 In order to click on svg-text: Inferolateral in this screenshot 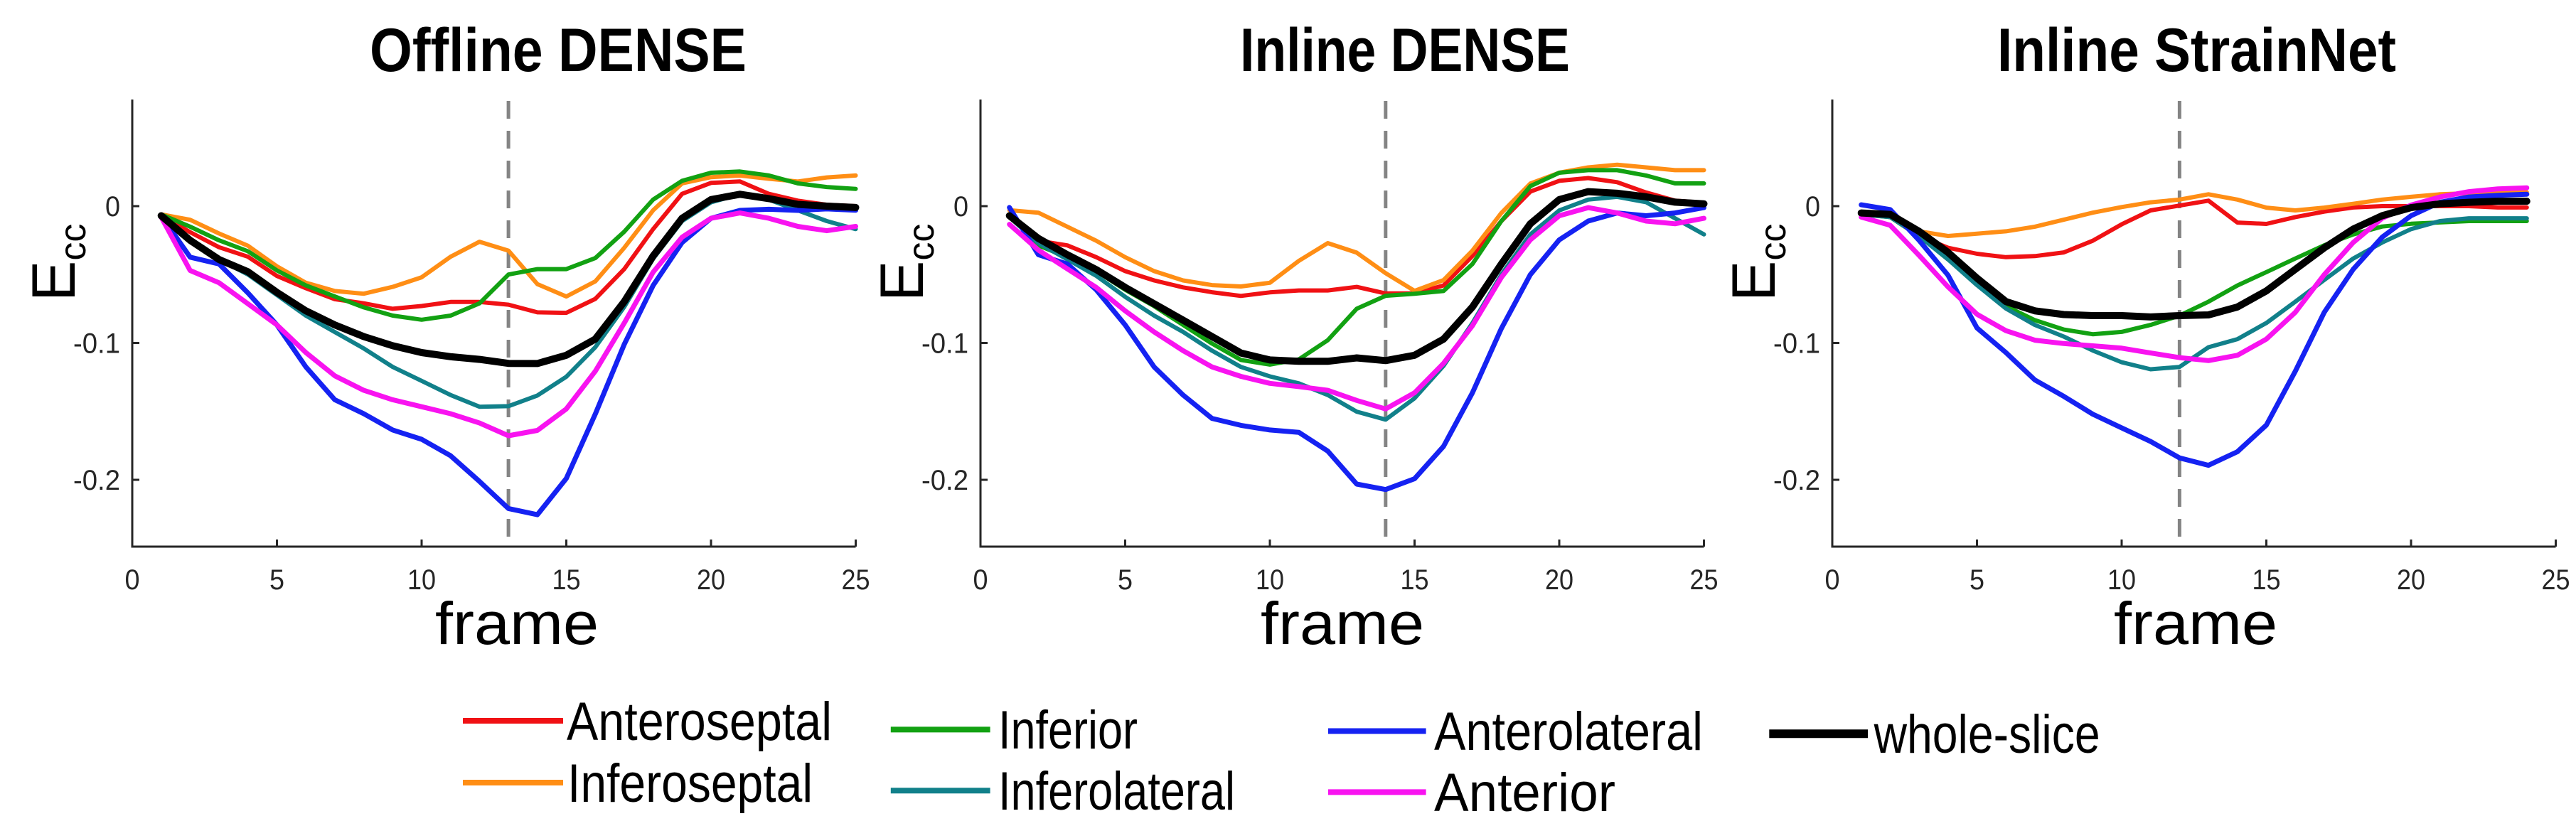, I will do `click(1116, 791)`.